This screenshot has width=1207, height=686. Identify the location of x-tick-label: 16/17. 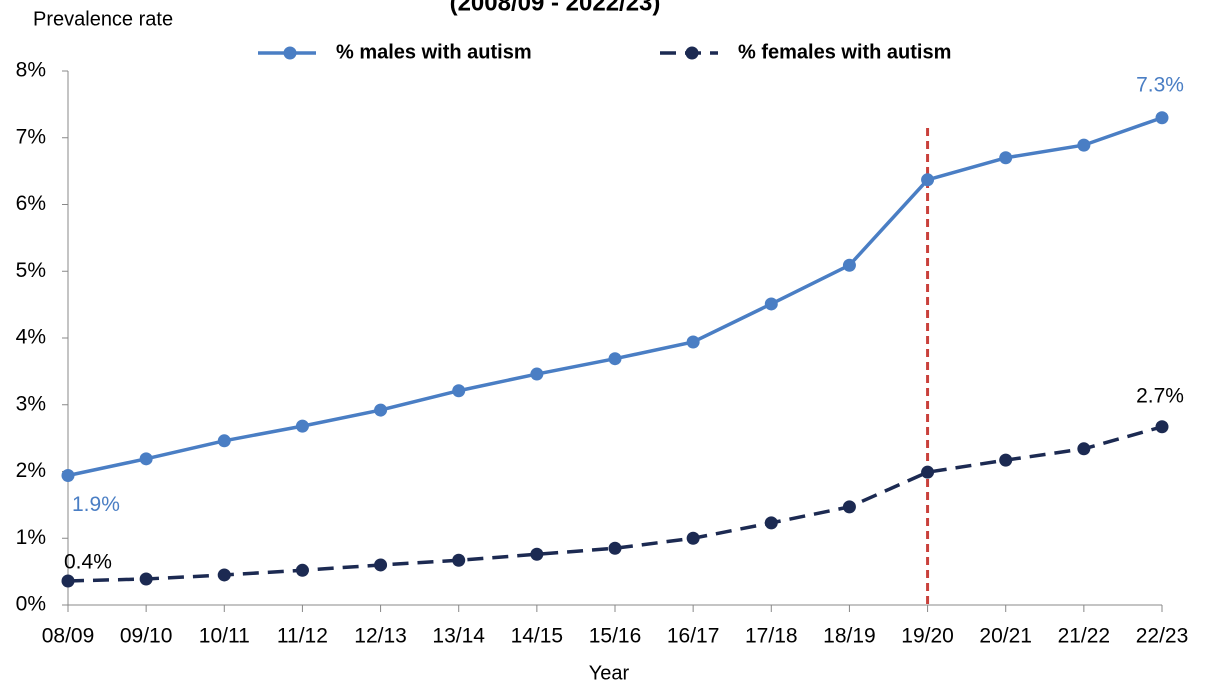
(693, 636).